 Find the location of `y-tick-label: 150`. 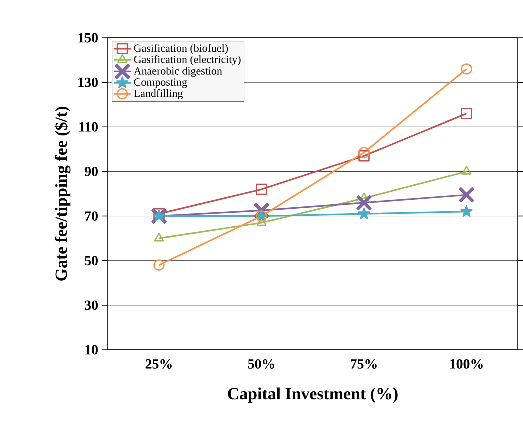

y-tick-label: 150 is located at coordinates (88, 38).